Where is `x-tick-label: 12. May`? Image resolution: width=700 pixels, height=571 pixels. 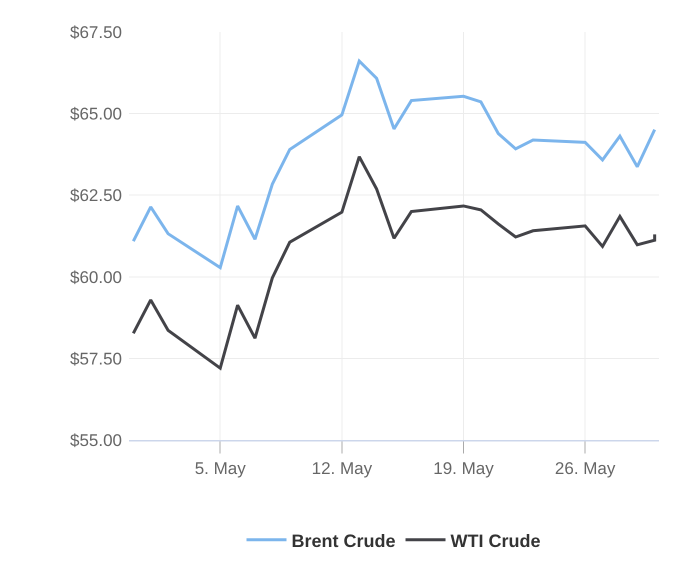
x-tick-label: 12. May is located at coordinates (342, 468).